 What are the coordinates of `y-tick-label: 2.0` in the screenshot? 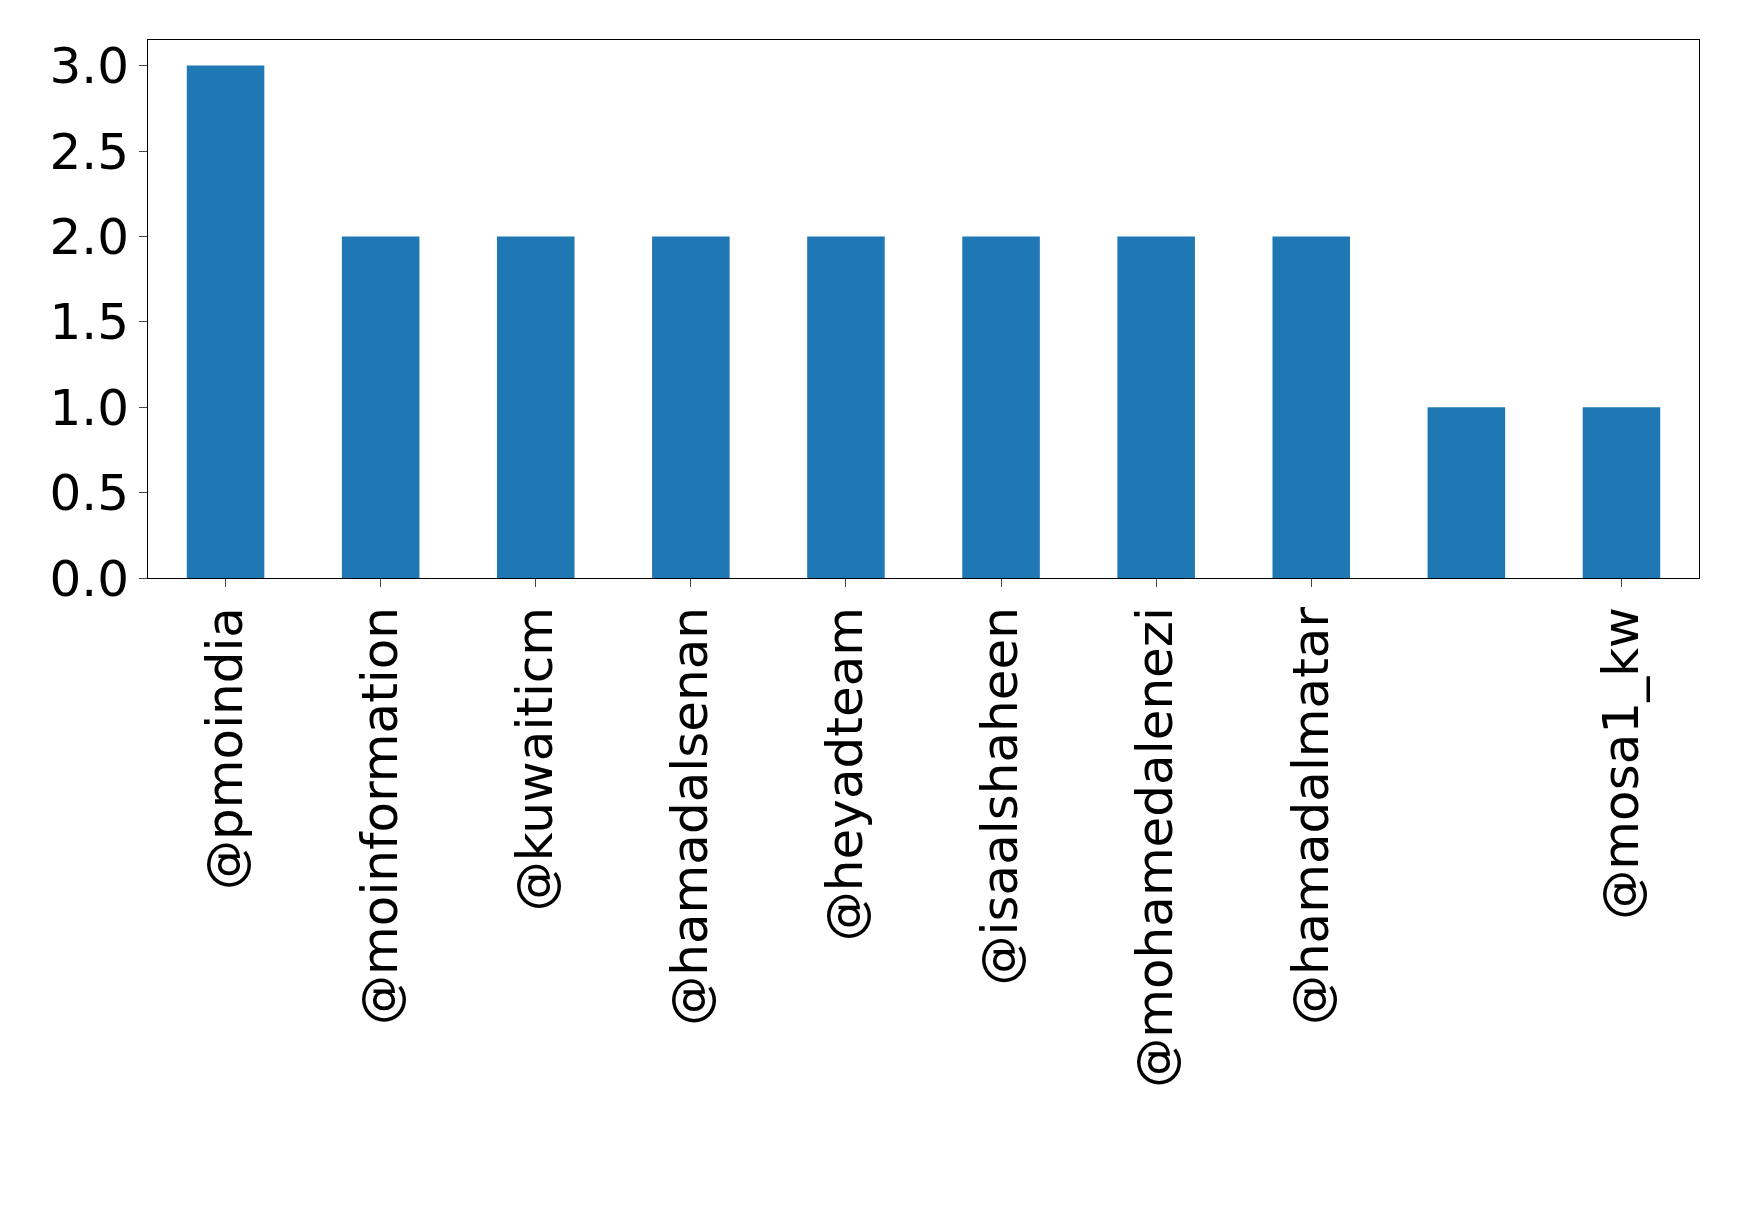 It's located at (89, 236).